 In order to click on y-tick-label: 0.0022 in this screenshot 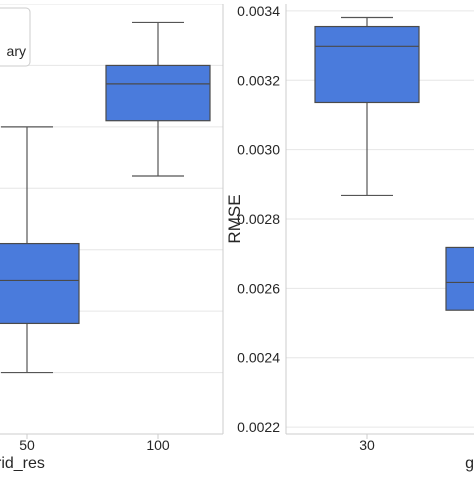, I will do `click(258, 427)`.